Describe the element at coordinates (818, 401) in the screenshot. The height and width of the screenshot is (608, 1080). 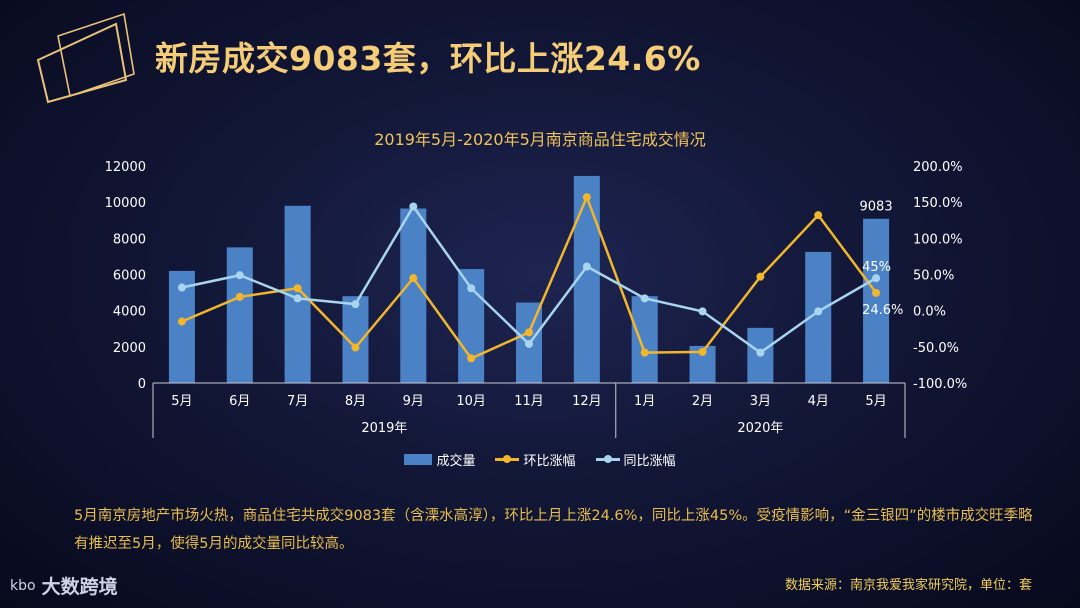
I see `x-tick-label: 4月` at that location.